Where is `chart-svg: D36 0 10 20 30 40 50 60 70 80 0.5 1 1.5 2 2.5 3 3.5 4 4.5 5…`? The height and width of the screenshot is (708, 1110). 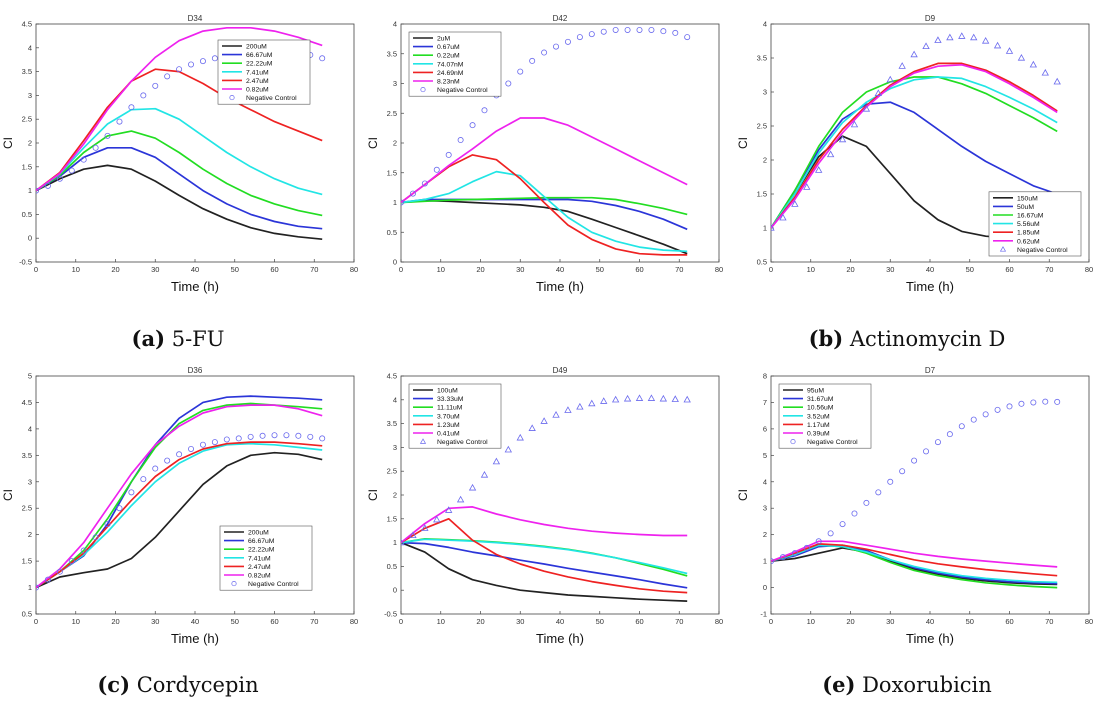
chart-svg: D36 0 10 20 30 40 50 60 70 80 0.5 1 1.5 2 2.5 3 3.5 4 4.5 5… is located at coordinates (179, 506).